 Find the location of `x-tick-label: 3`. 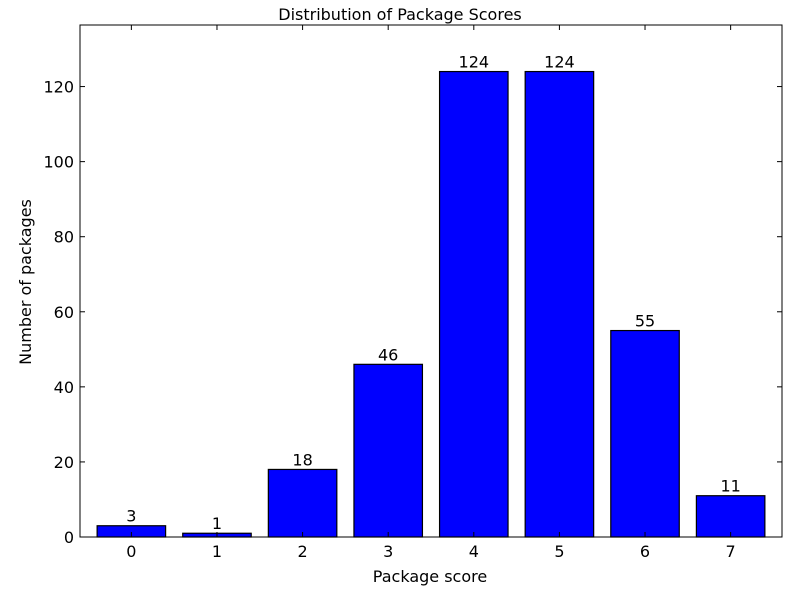

x-tick-label: 3 is located at coordinates (388, 551).